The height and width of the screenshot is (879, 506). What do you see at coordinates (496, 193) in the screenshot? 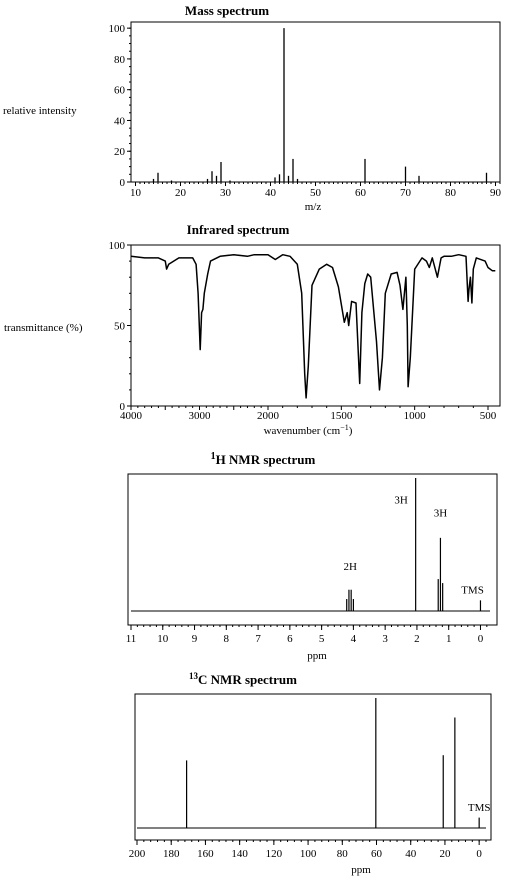
I see `ms-xtick-label: 90` at bounding box center [496, 193].